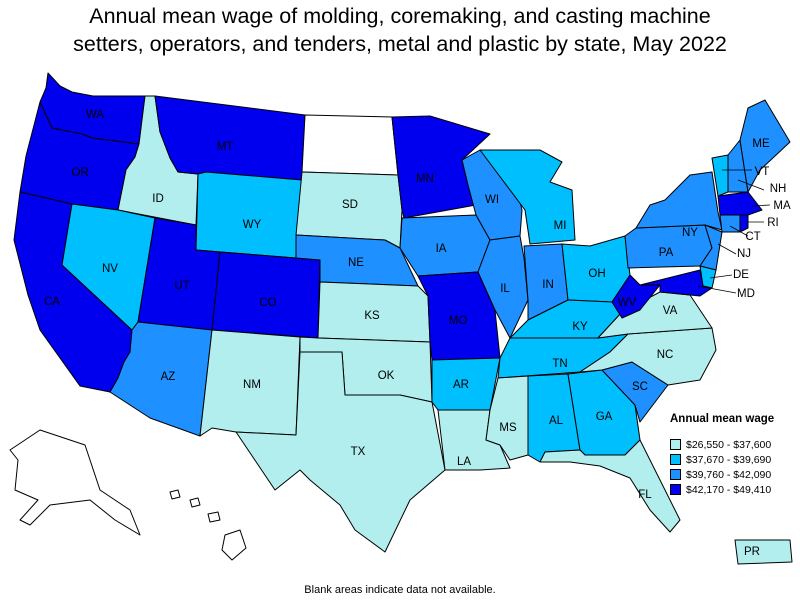 The image size is (800, 600). I want to click on footnote: Blank areas indicate data not available., so click(400, 590).